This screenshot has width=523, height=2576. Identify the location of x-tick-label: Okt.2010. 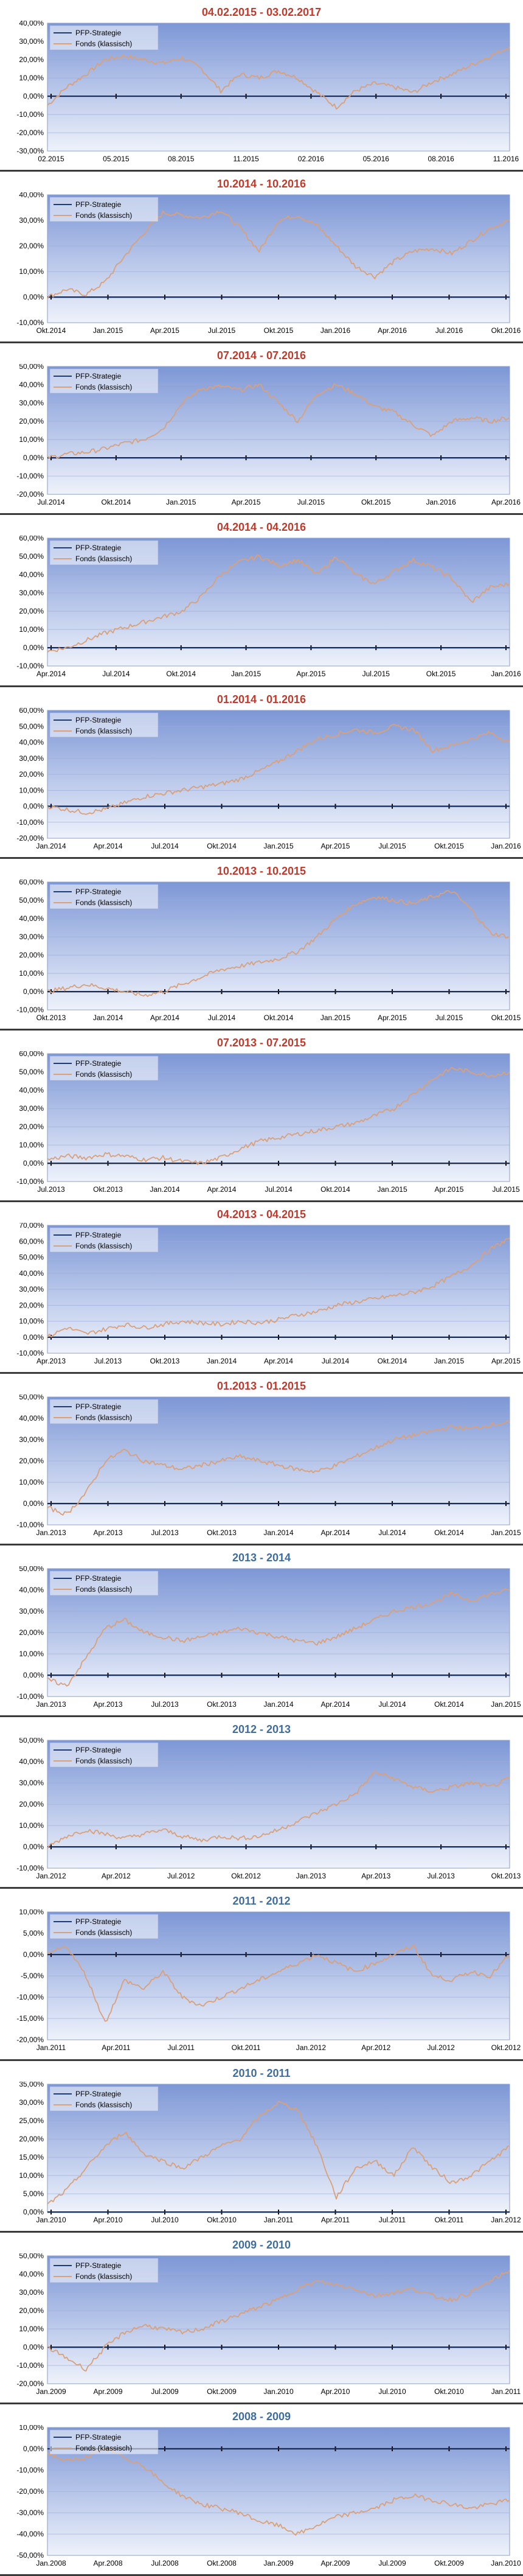
(222, 2220).